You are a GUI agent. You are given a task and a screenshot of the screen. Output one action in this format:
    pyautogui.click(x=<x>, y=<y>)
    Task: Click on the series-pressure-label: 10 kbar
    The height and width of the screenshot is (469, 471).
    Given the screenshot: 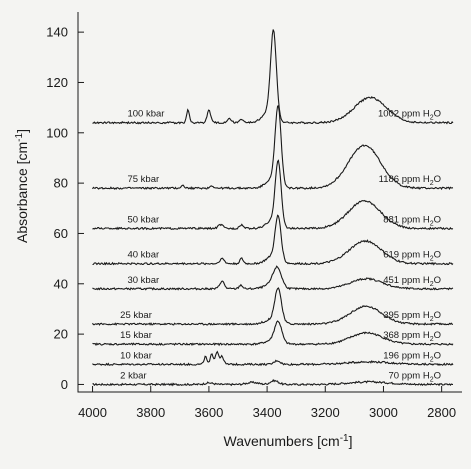 What is the action you would take?
    pyautogui.click(x=136, y=355)
    